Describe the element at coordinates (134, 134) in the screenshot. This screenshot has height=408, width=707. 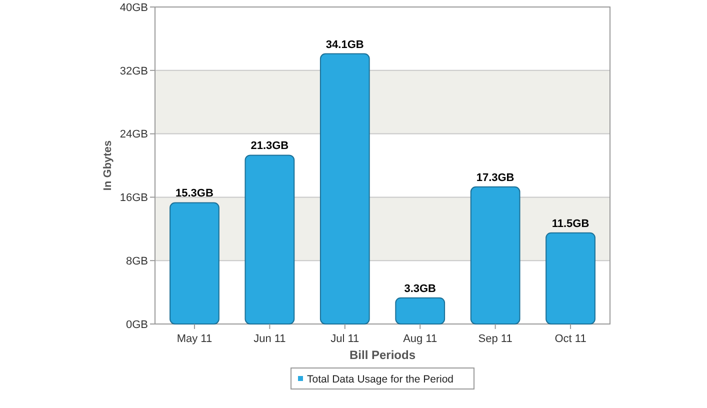
I see `y-tick-label: 24GB` at that location.